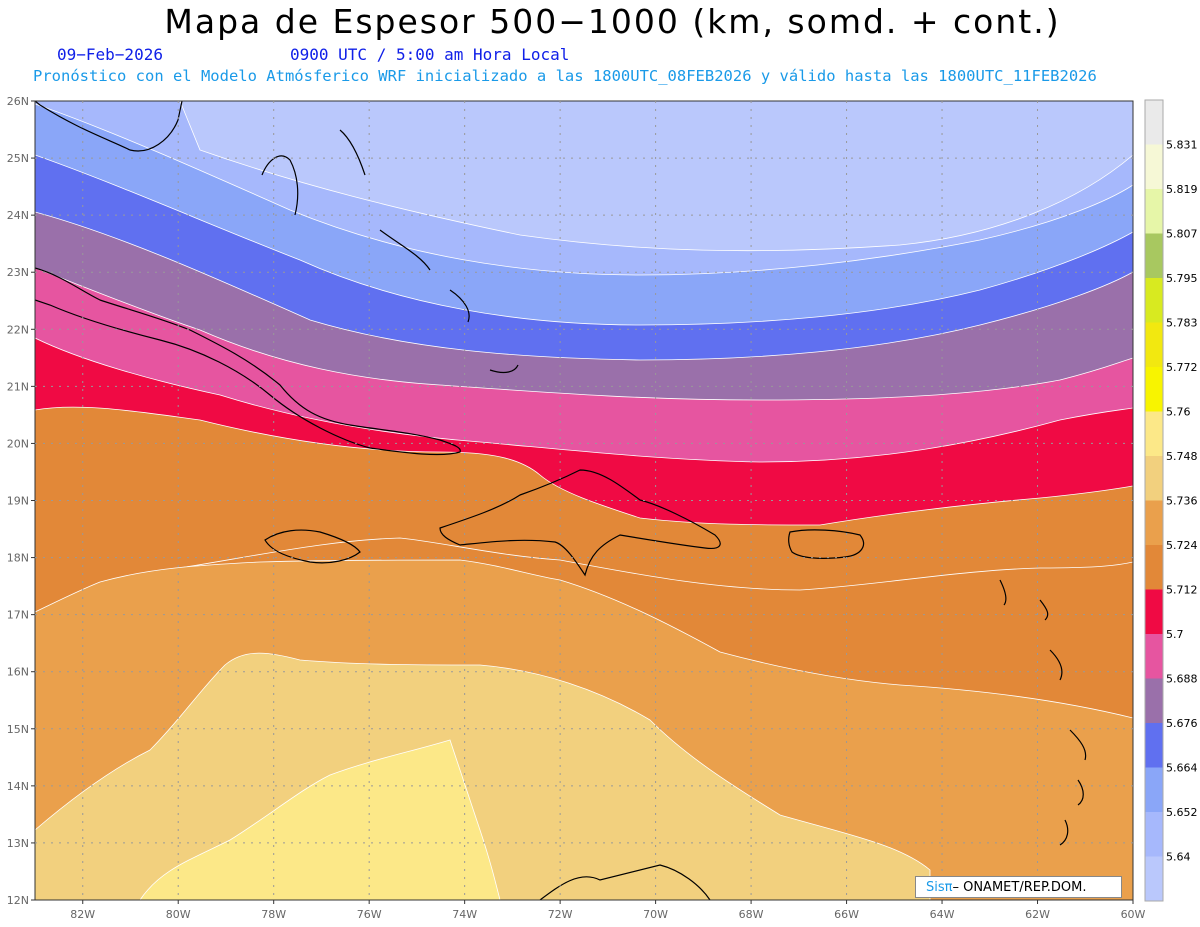 This screenshot has width=1200, height=927. I want to click on coastline-puerto-rico, so click(826, 544).